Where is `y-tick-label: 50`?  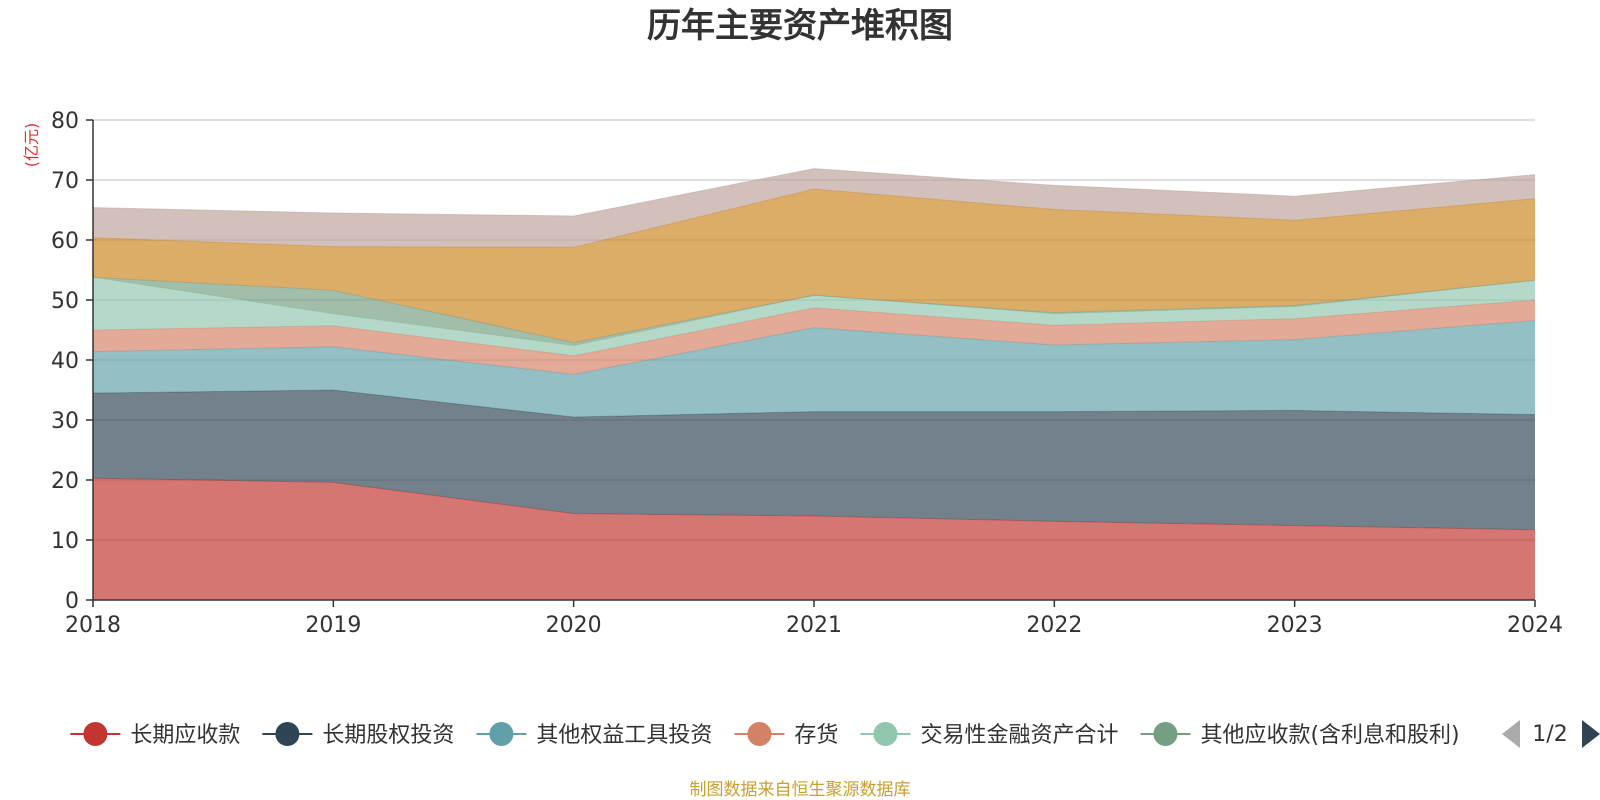 y-tick-label: 50 is located at coordinates (65, 301).